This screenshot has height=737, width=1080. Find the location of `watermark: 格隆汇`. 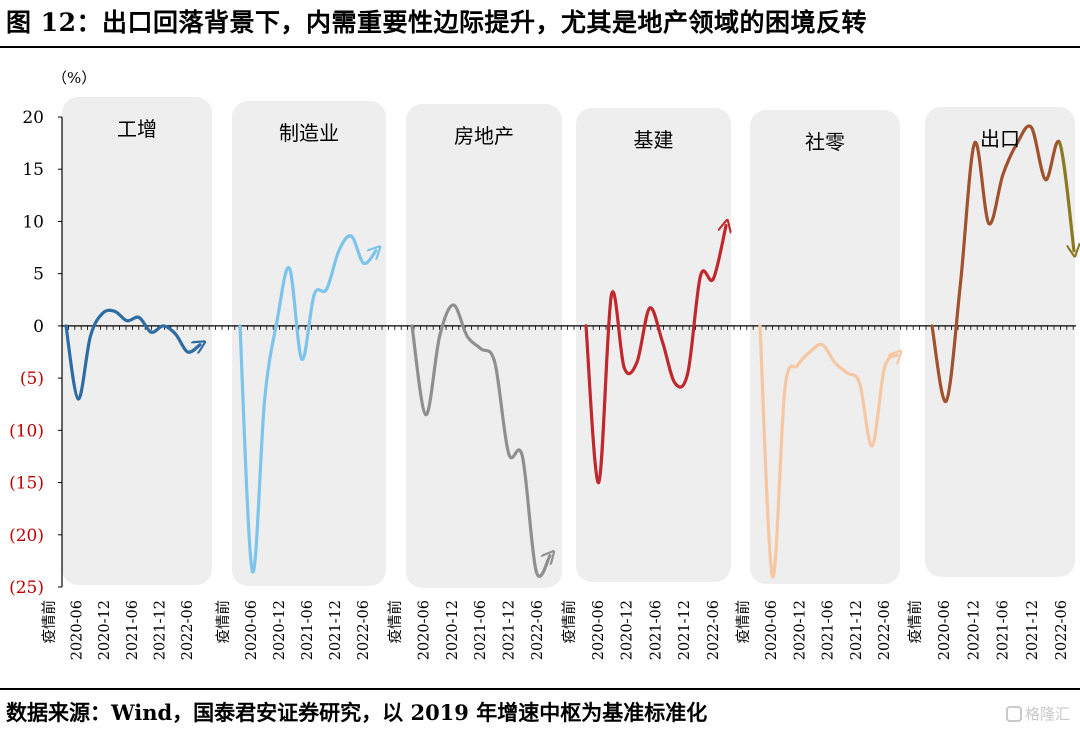

watermark: 格隆汇 is located at coordinates (1037, 713).